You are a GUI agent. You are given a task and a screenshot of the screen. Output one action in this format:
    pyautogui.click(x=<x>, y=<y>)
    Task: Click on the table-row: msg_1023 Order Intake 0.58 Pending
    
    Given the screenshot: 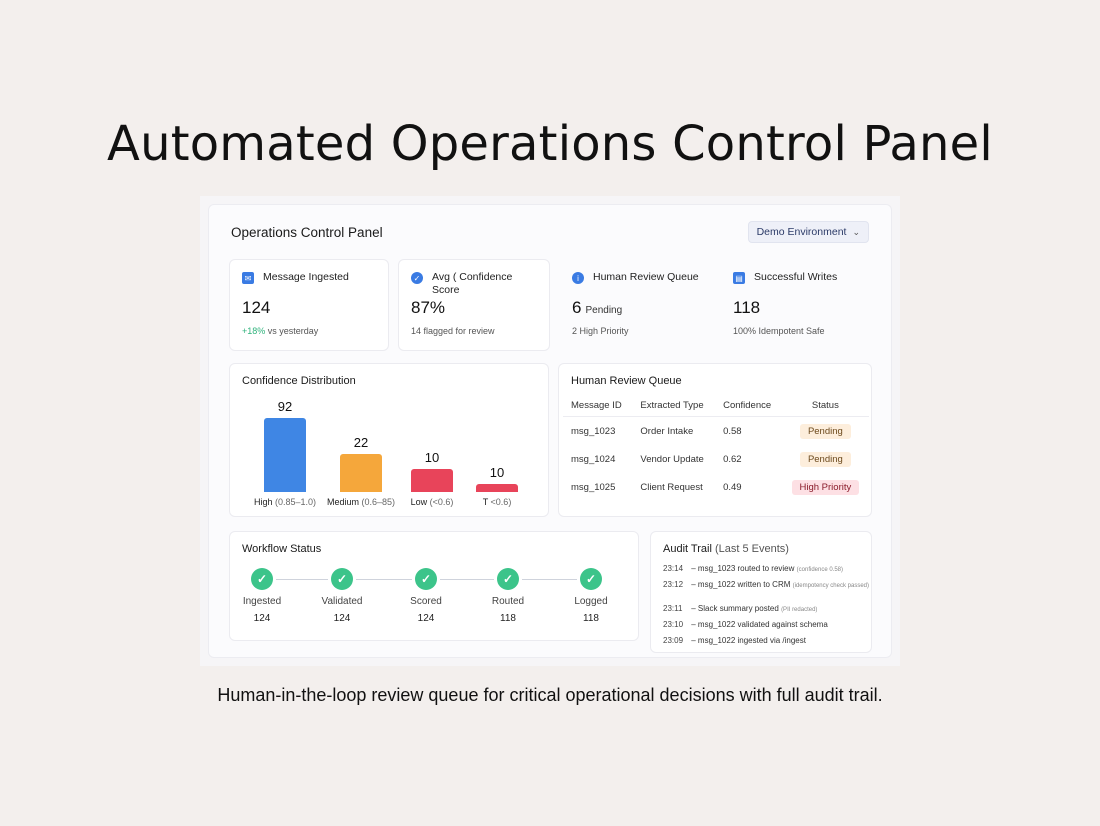 What is the action you would take?
    pyautogui.click(x=716, y=431)
    